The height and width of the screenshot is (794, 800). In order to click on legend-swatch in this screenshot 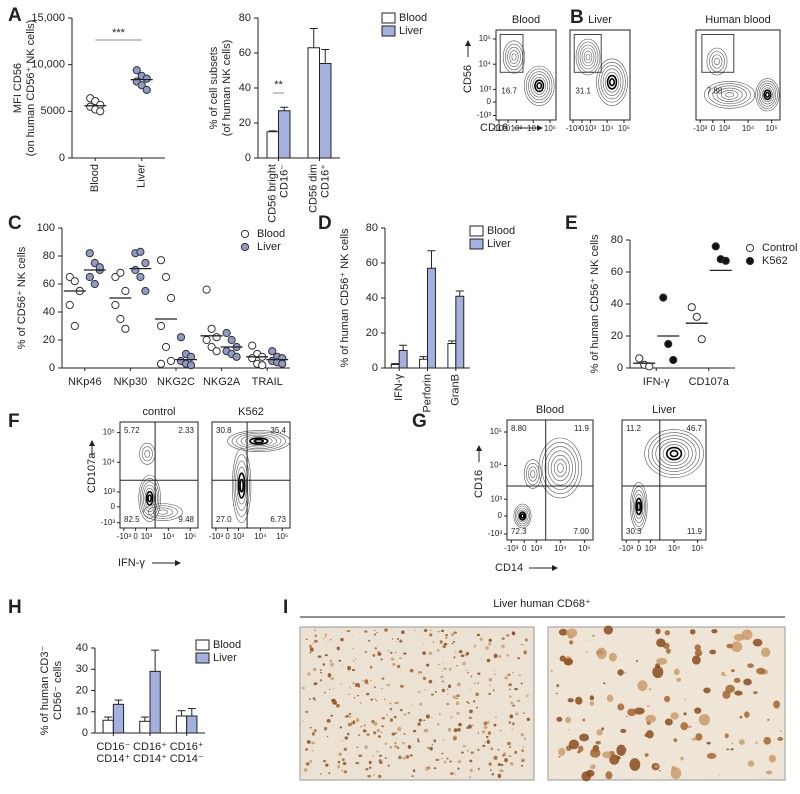, I will do `click(202, 645)`.